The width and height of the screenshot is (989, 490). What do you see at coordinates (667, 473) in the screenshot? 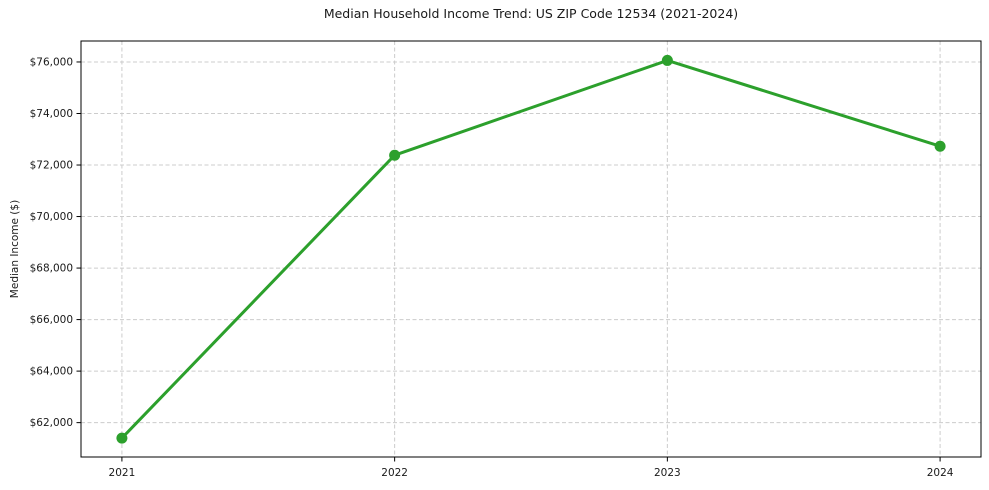
I see `x-tick-label: 2023` at bounding box center [667, 473].